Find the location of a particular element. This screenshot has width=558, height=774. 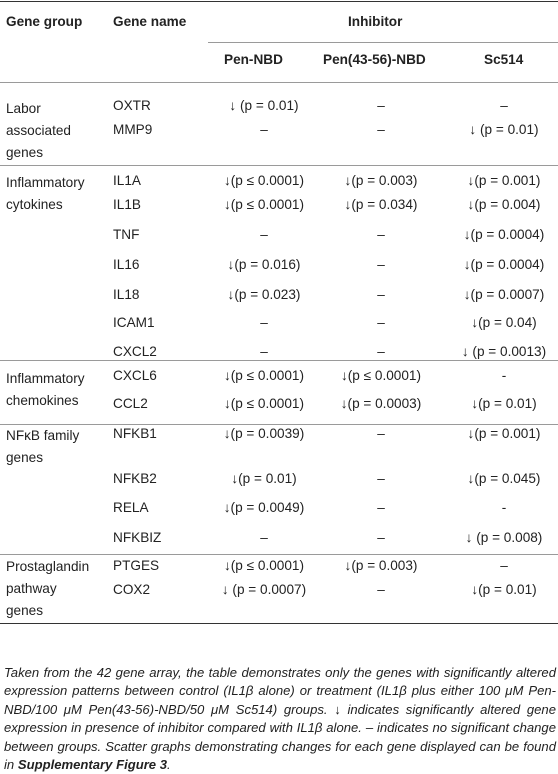

gene-name-cell: CCL2 is located at coordinates (130, 403).